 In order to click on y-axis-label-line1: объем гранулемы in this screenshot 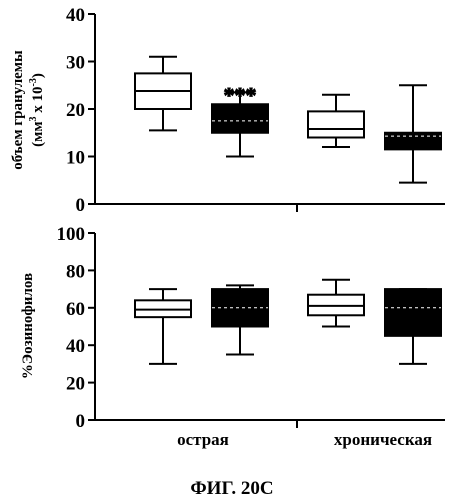, I will do `click(18, 110)`.